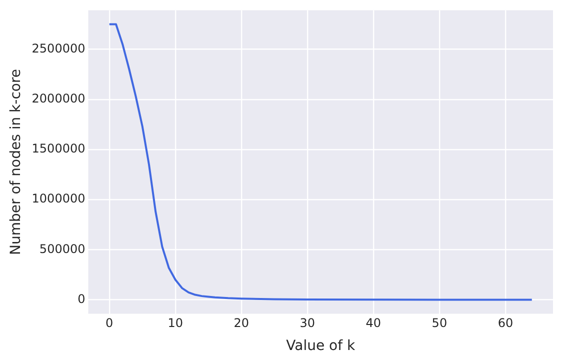  Describe the element at coordinates (242, 323) in the screenshot. I see `x-tick-label: 20` at that location.